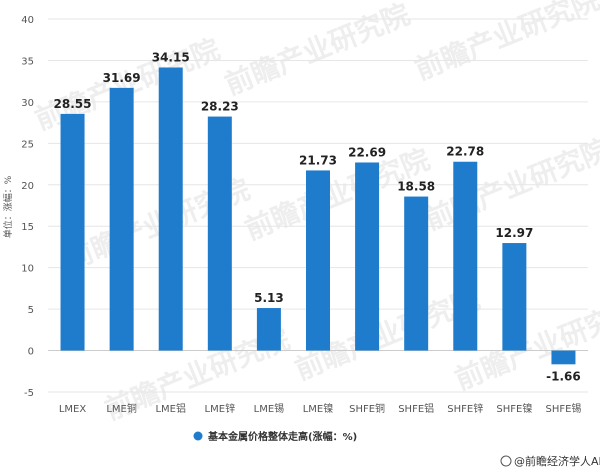 This screenshot has width=600, height=473. What do you see at coordinates (31, 310) in the screenshot?
I see `y-tick-label: 5` at bounding box center [31, 310].